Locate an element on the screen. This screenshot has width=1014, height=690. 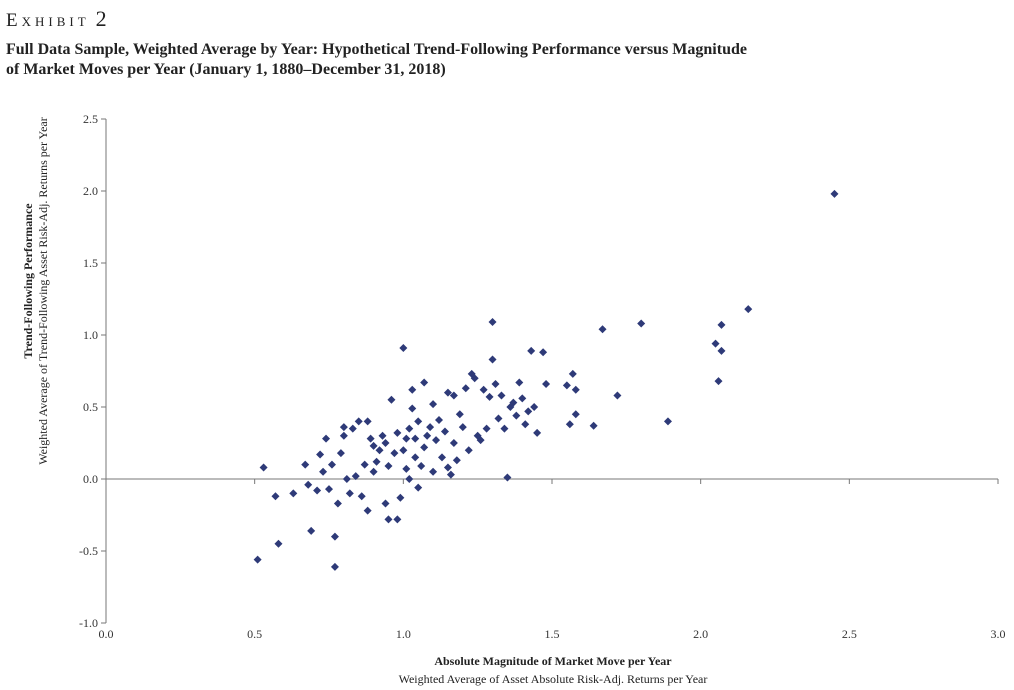
y-tick-label: 0.5 is located at coordinates (90, 407).